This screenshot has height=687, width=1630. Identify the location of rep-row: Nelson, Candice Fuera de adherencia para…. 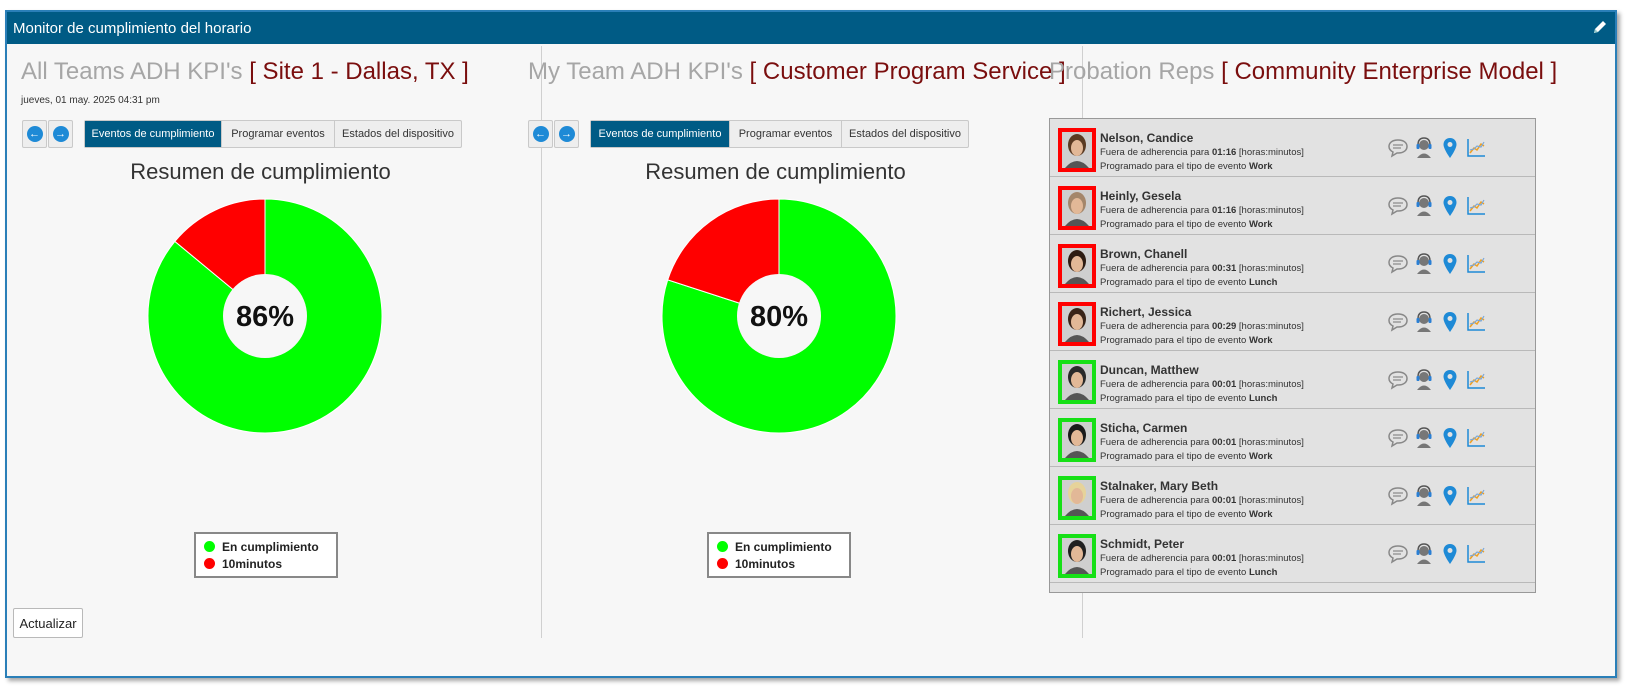
(1292, 148).